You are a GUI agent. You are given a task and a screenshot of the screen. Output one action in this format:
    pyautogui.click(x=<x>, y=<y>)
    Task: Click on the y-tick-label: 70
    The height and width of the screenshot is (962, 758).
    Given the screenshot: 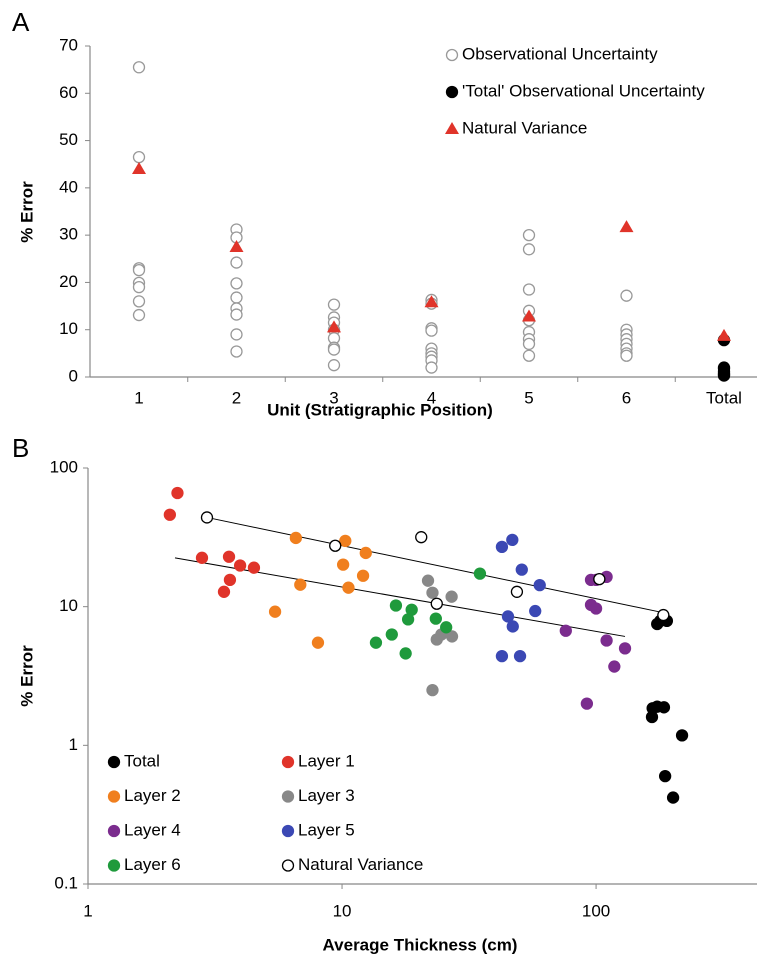 What is the action you would take?
    pyautogui.click(x=68, y=44)
    